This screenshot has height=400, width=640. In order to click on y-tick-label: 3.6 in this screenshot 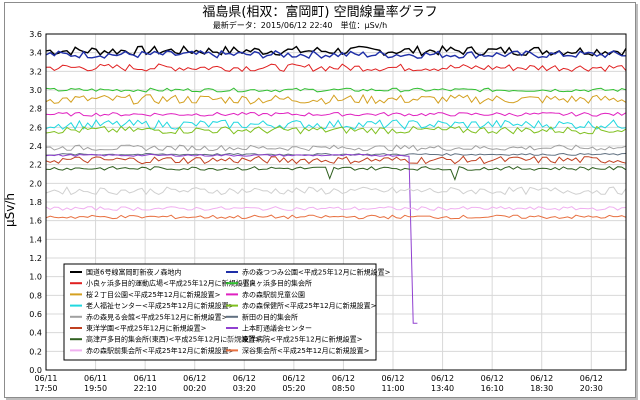, I will do `click(35, 34)`.